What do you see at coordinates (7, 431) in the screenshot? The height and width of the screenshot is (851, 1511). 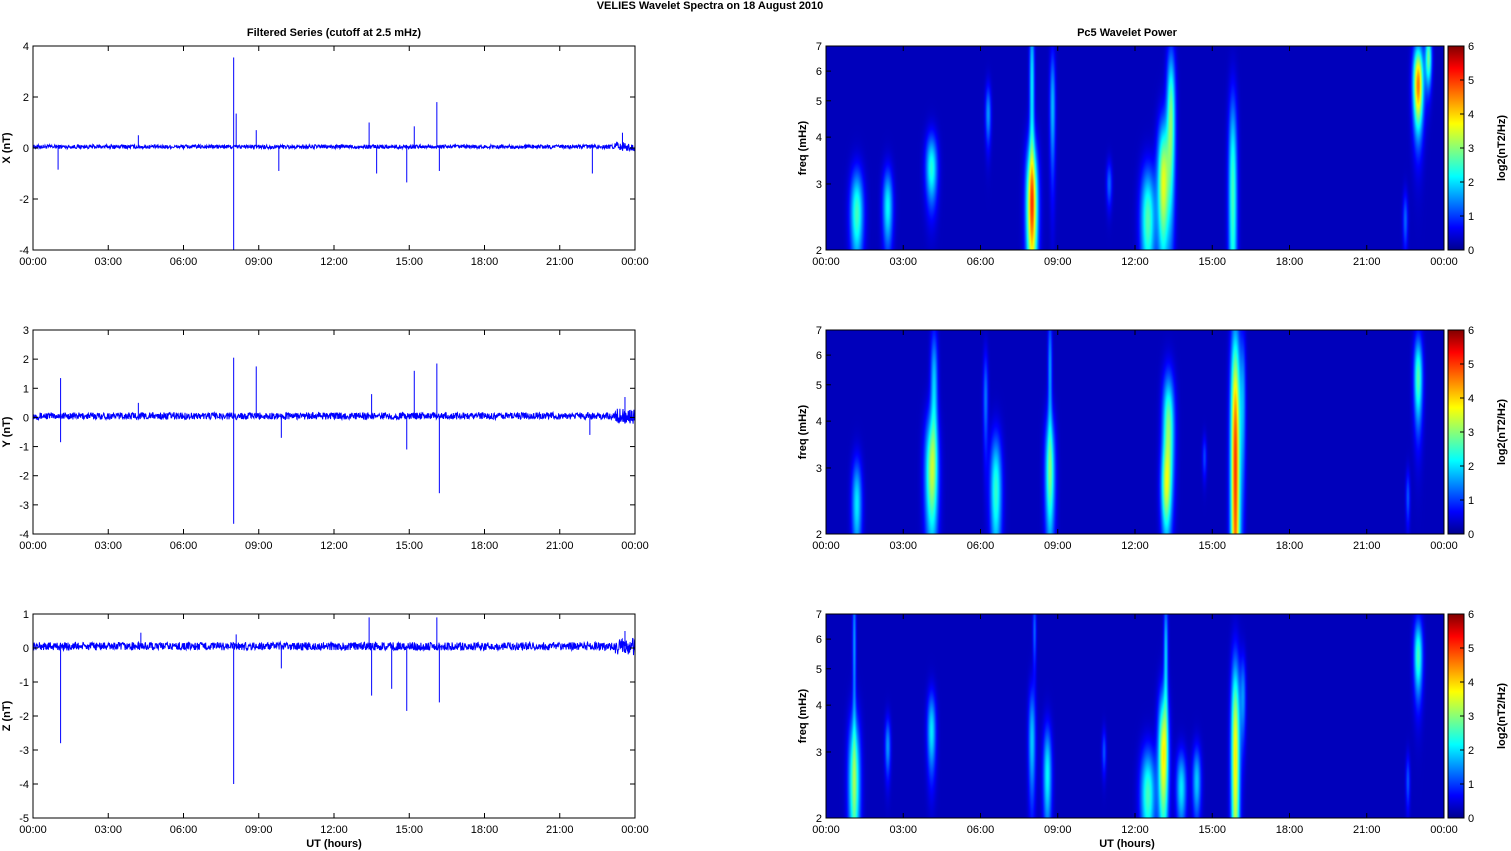 I see `y-axis-label: Y (nT)` at bounding box center [7, 431].